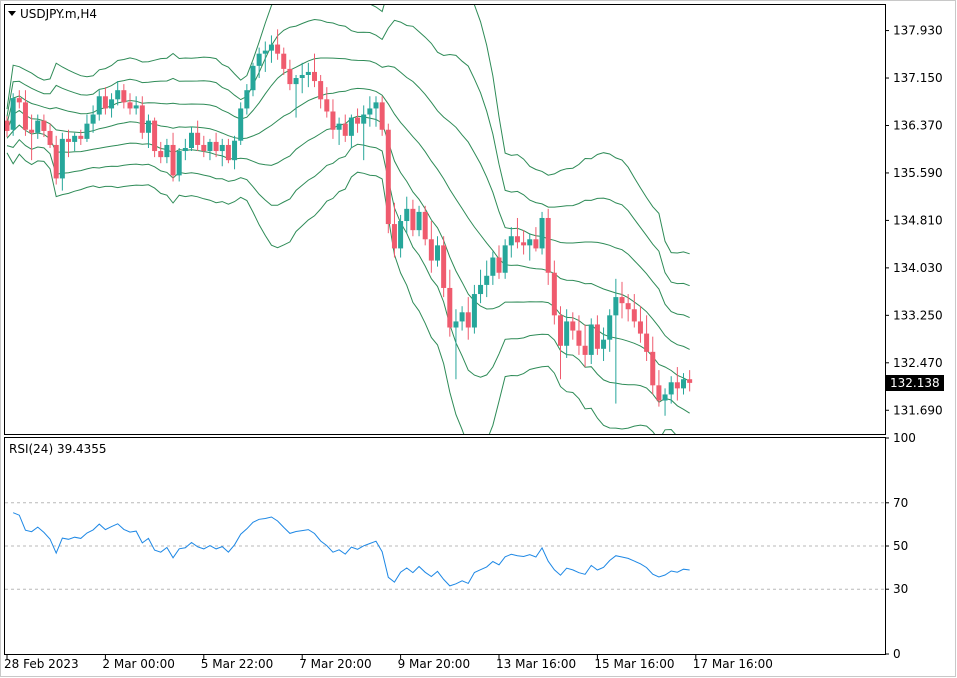 The height and width of the screenshot is (678, 957). What do you see at coordinates (918, 173) in the screenshot?
I see `price-tick-label: 135.590` at bounding box center [918, 173].